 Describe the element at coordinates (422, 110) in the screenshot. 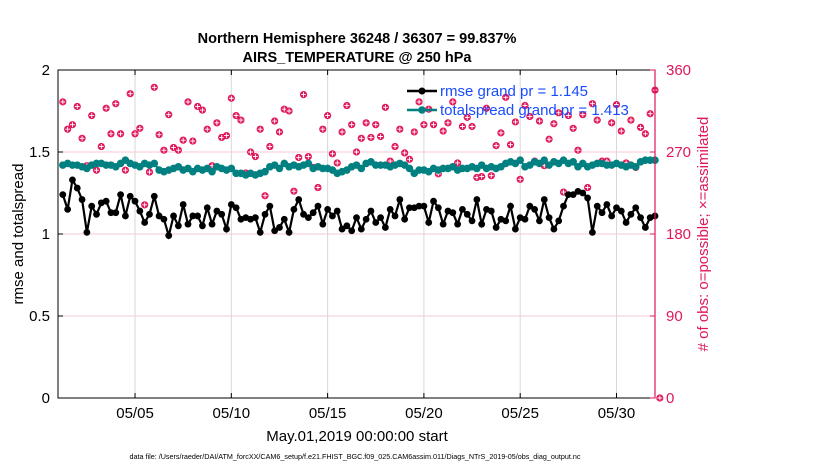

I see `legend-marker-spread` at that location.